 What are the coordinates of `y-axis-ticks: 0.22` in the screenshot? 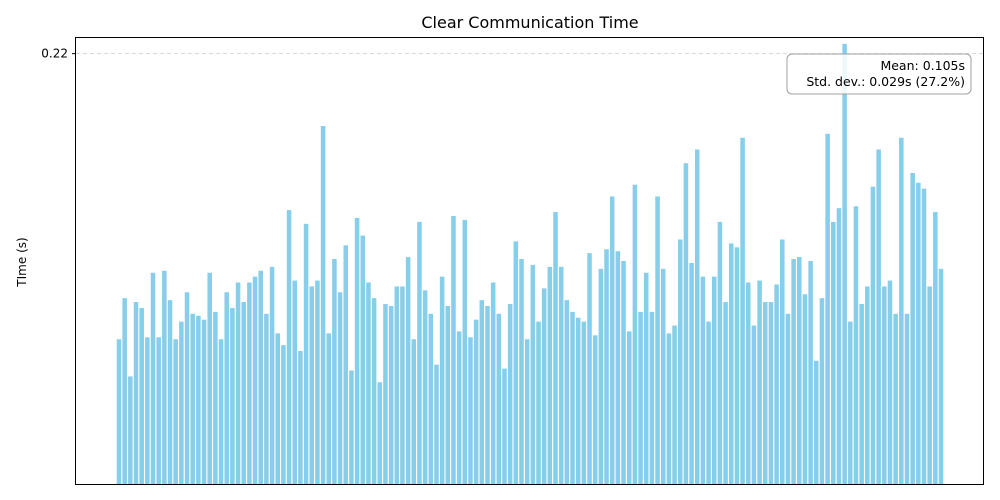 It's located at (58, 54).